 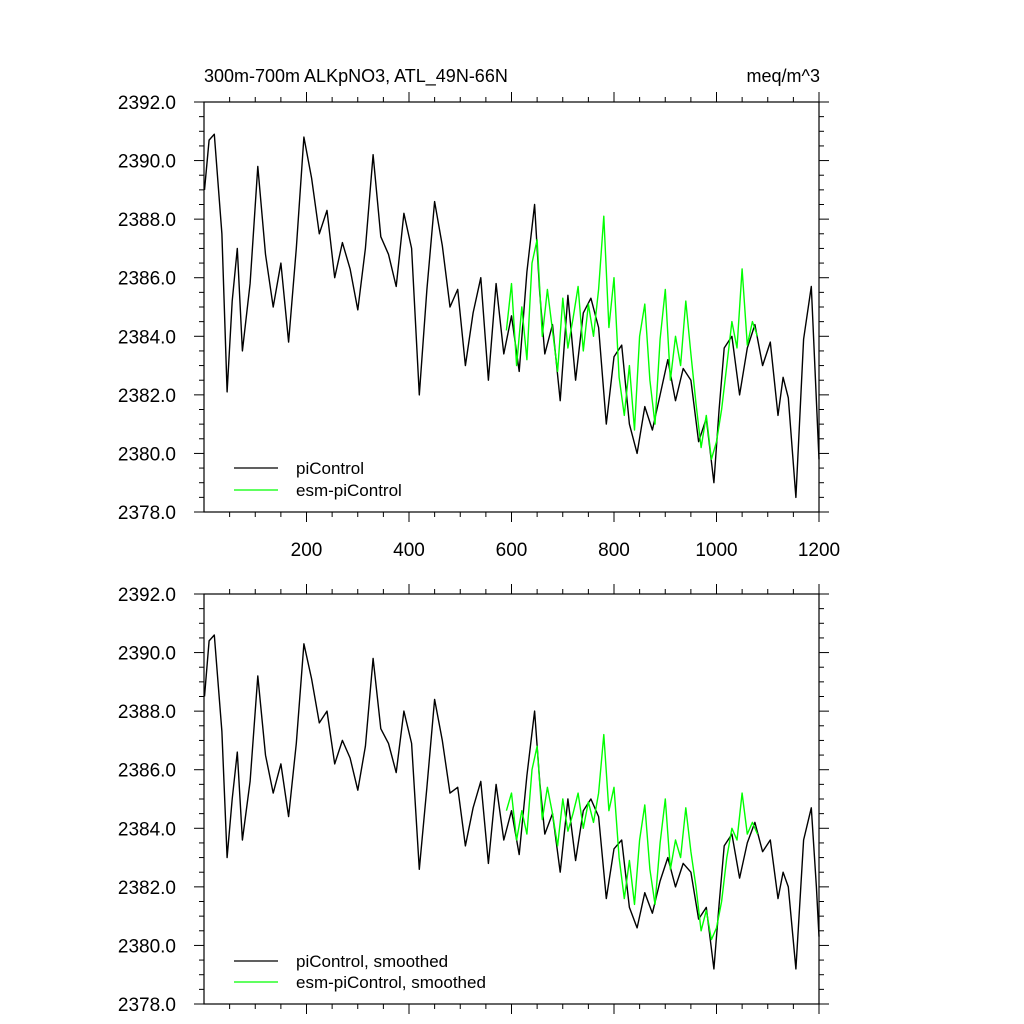 What do you see at coordinates (318, 479) in the screenshot?
I see `top-legend: piControl esm-piControl` at bounding box center [318, 479].